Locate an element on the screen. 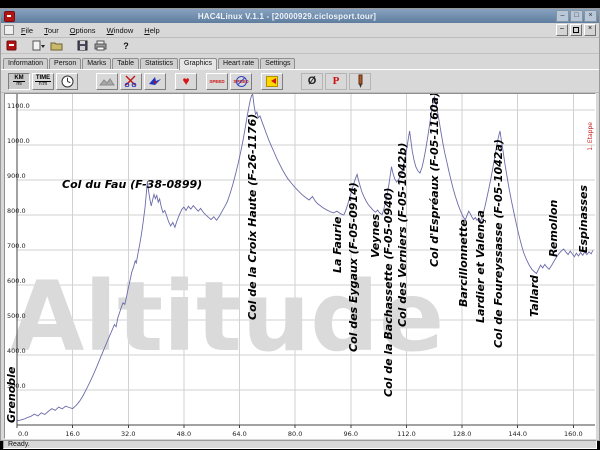 This screenshot has height=450, width=600. chart-label: Col d'Espréaux (F-05-1160a) is located at coordinates (434, 180).